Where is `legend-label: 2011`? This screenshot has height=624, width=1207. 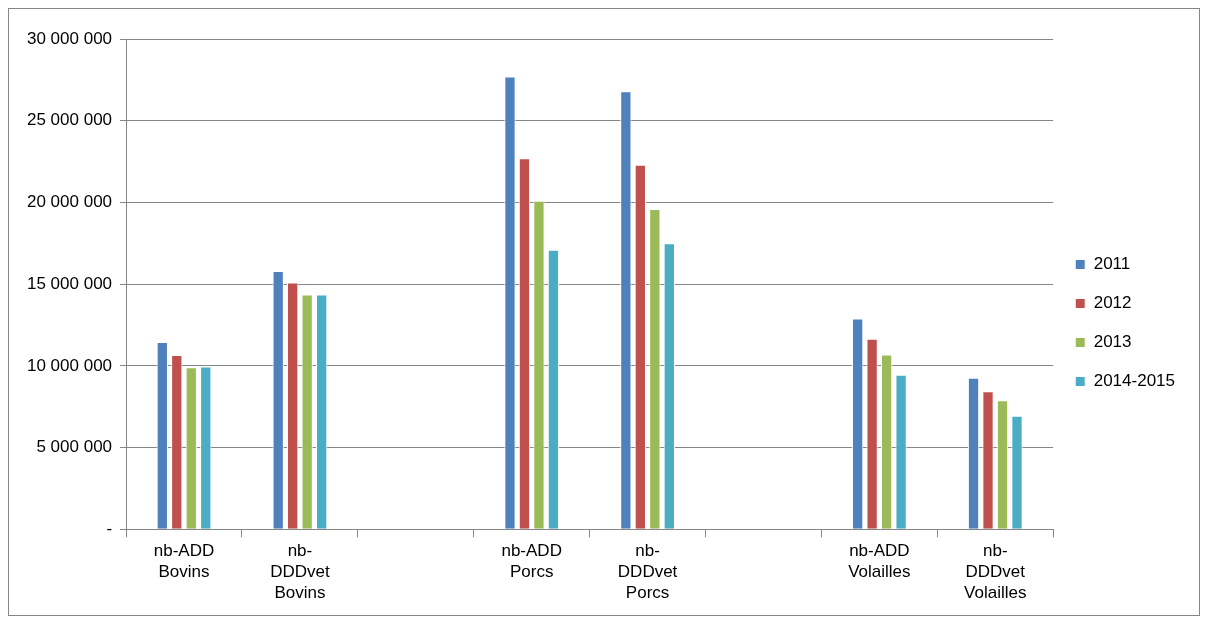 legend-label: 2011 is located at coordinates (1112, 264).